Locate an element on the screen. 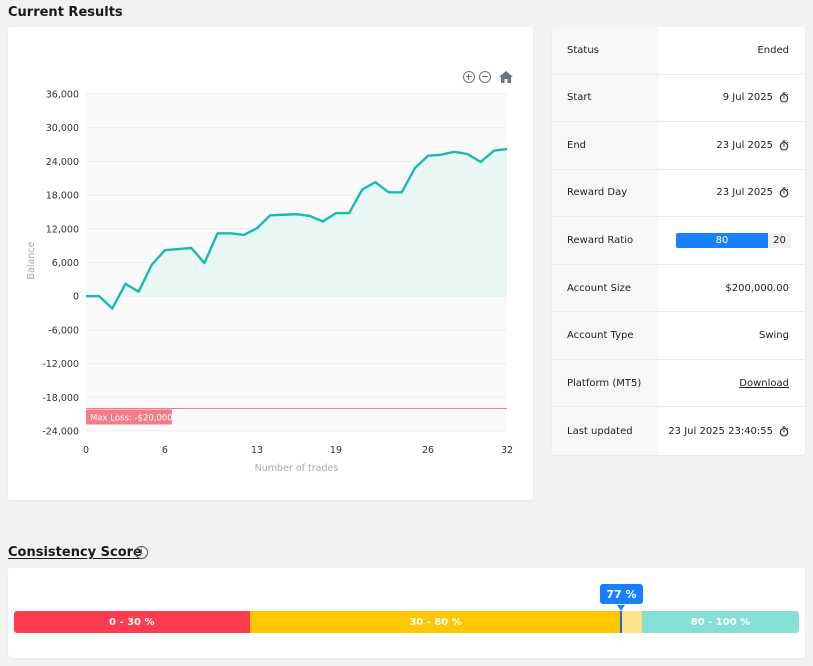  max-loss-label-bg is located at coordinates (129, 417).